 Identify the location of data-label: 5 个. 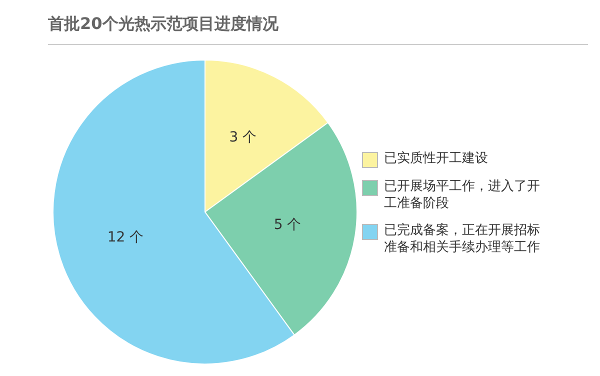
(288, 224).